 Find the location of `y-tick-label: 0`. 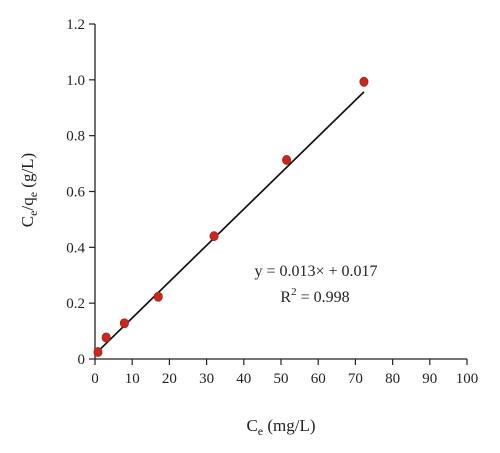

y-tick-label: 0 is located at coordinates (82, 360).